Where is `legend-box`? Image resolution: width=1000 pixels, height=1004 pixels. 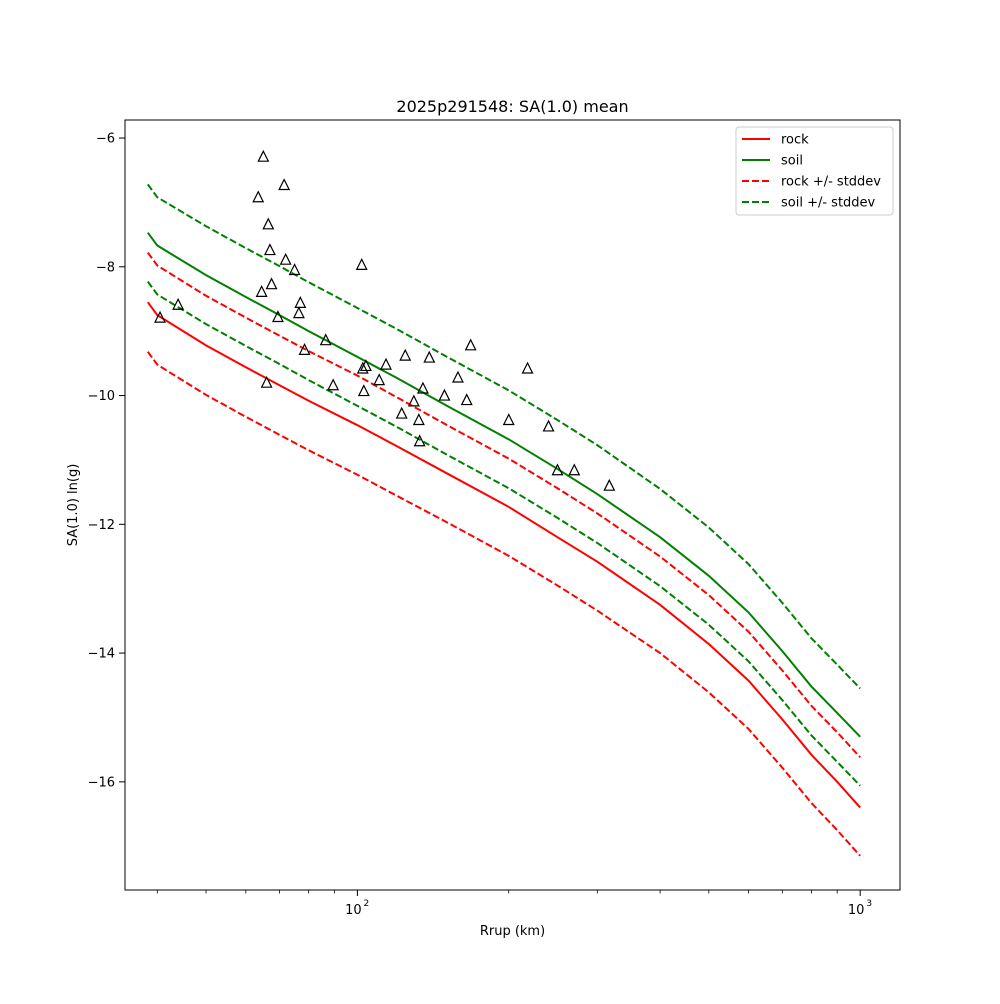
legend-box is located at coordinates (814, 171).